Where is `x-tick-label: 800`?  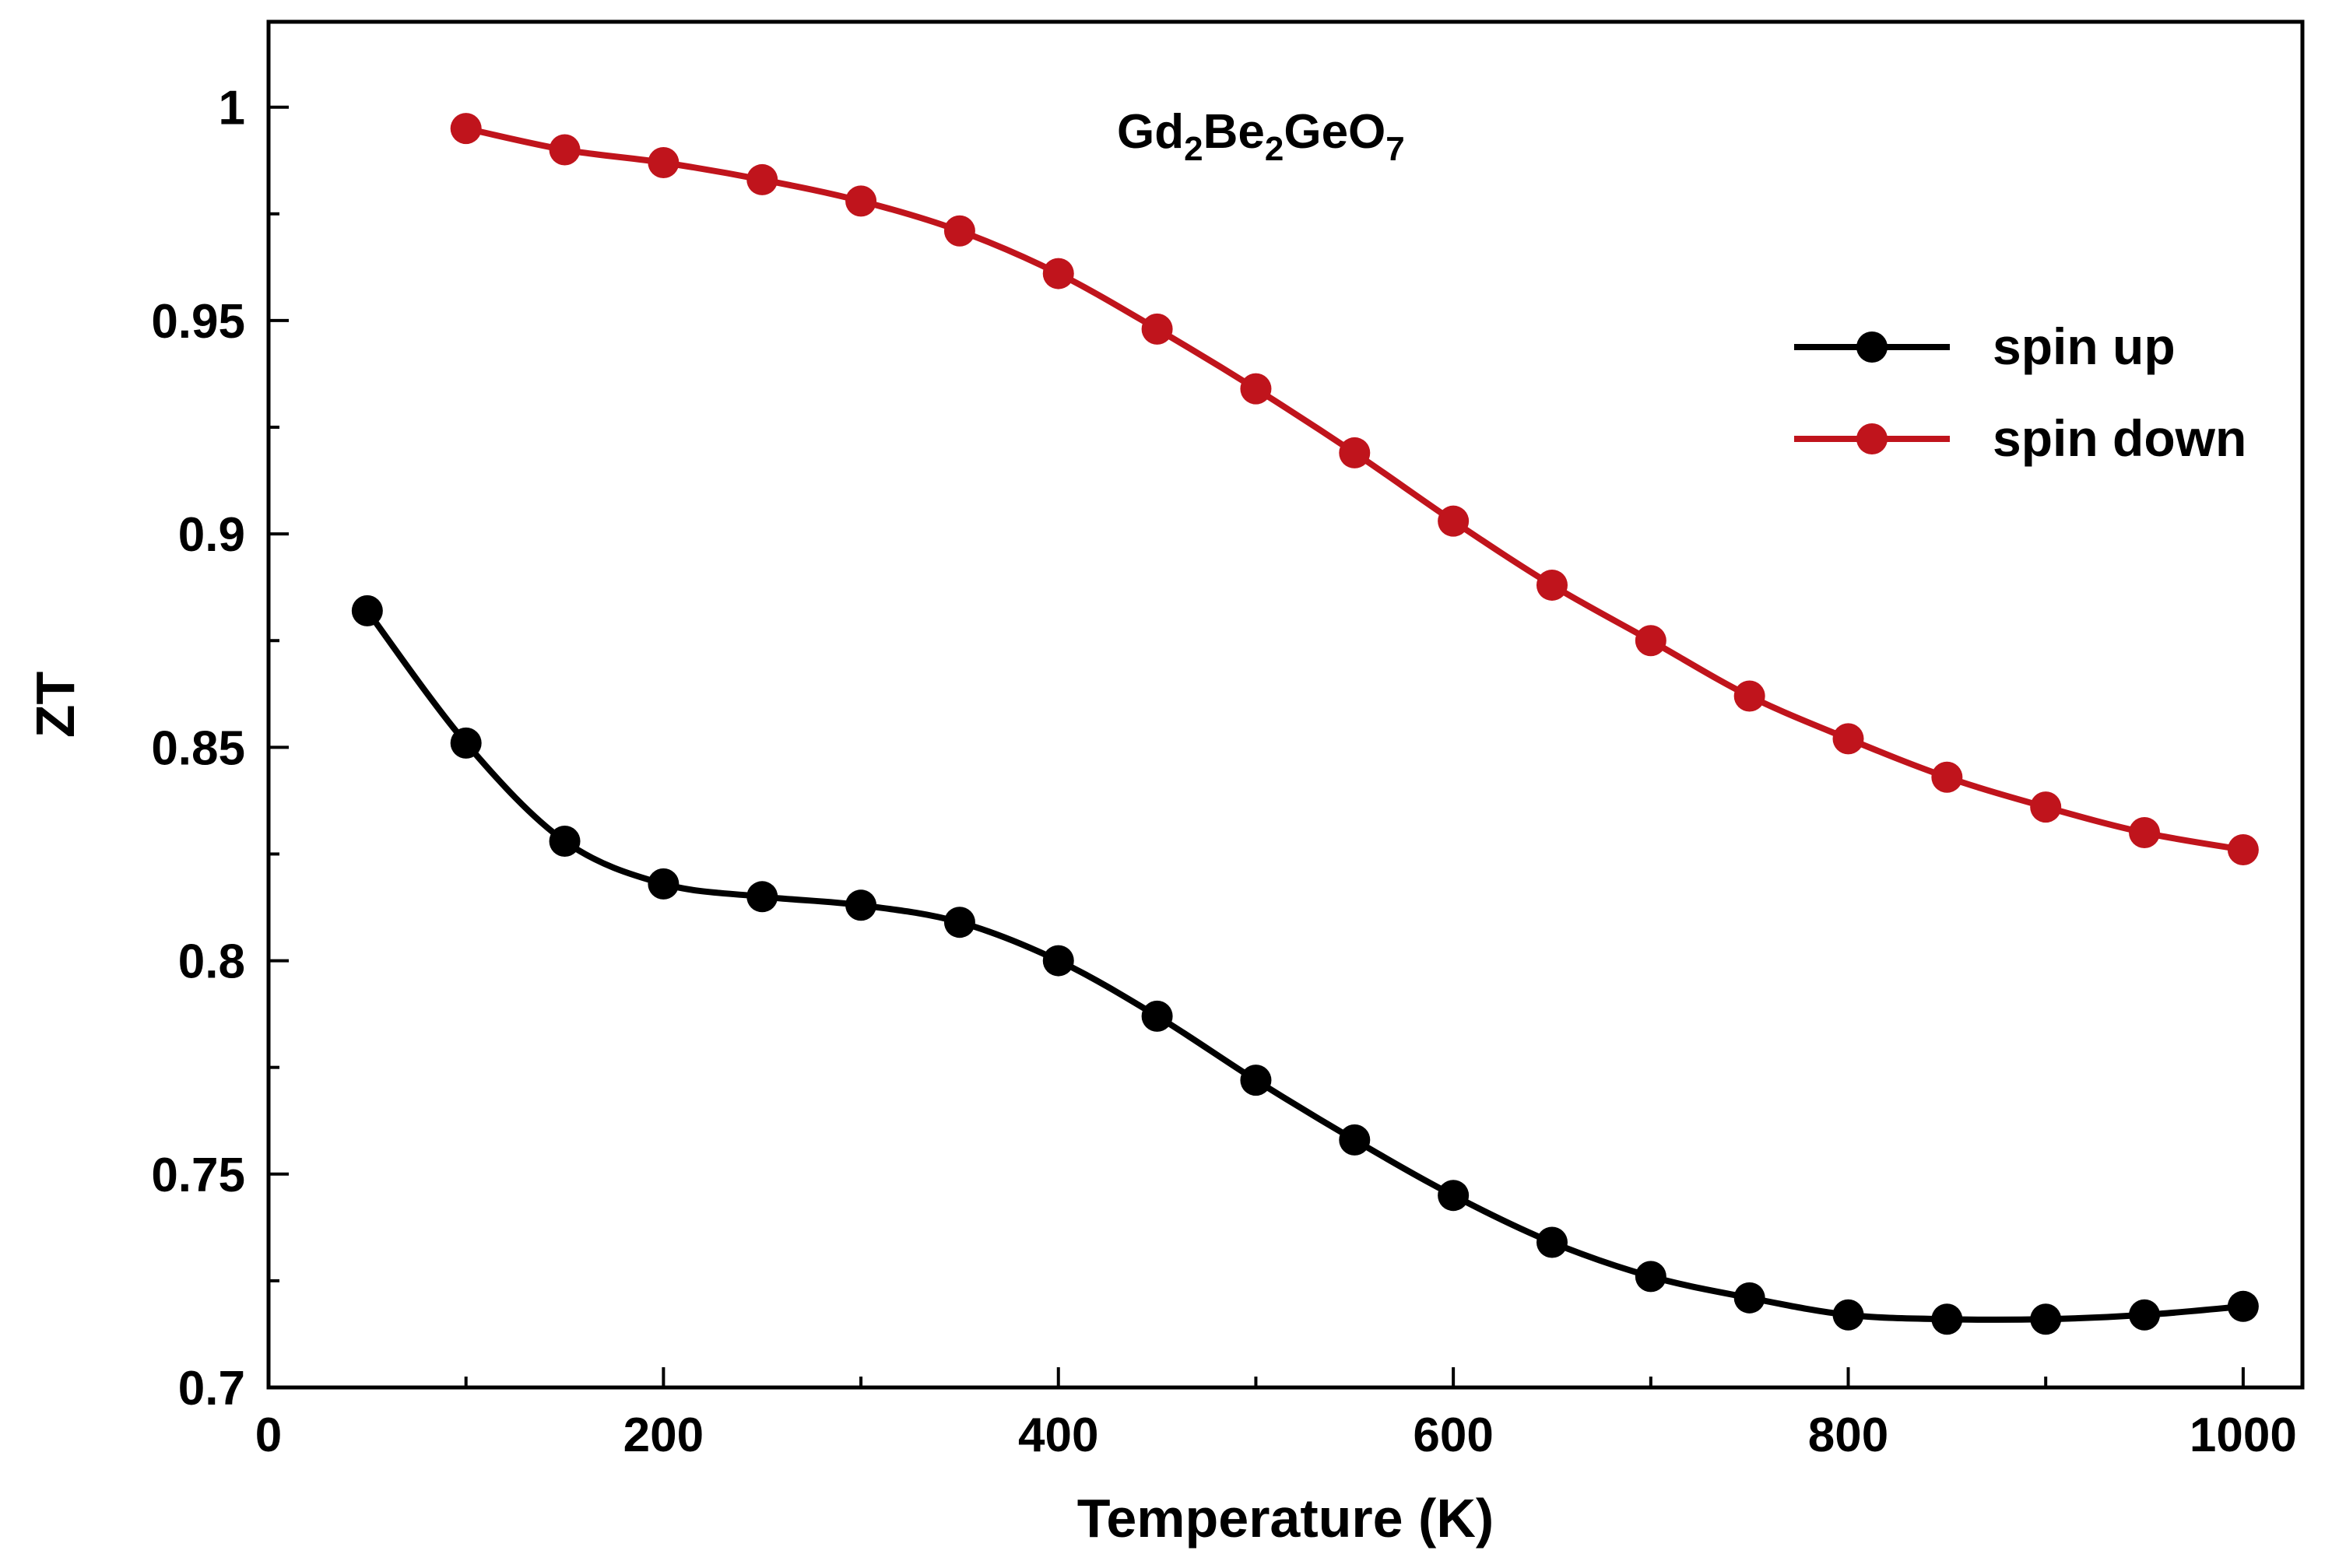 x-tick-label: 800 is located at coordinates (1848, 1435).